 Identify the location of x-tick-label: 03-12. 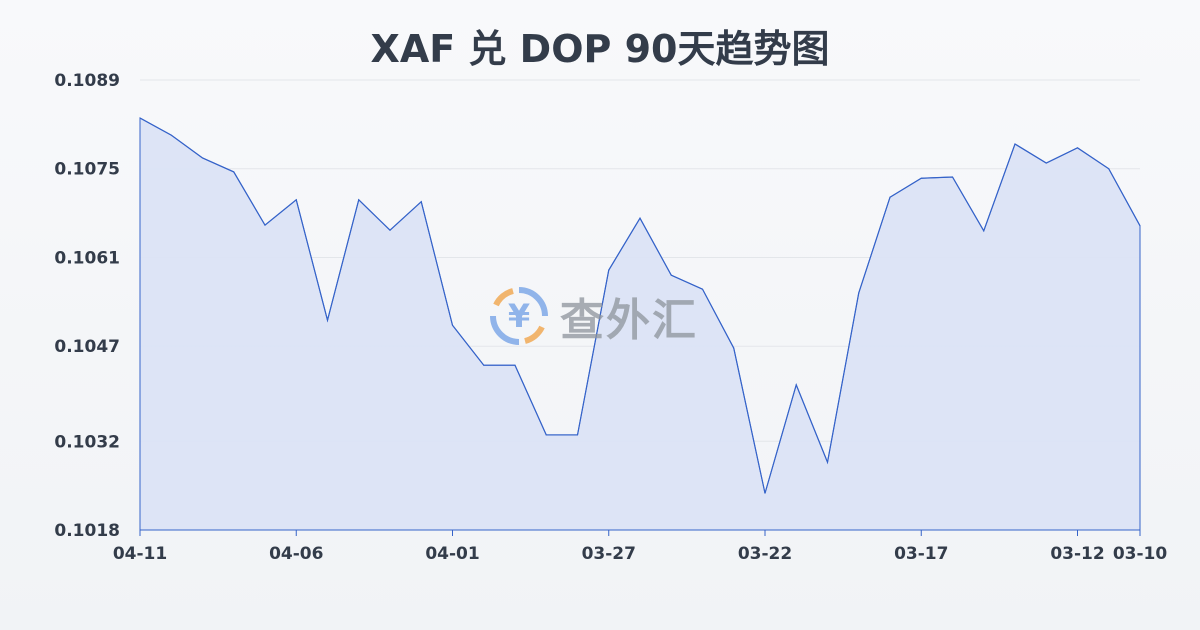
(1077, 554).